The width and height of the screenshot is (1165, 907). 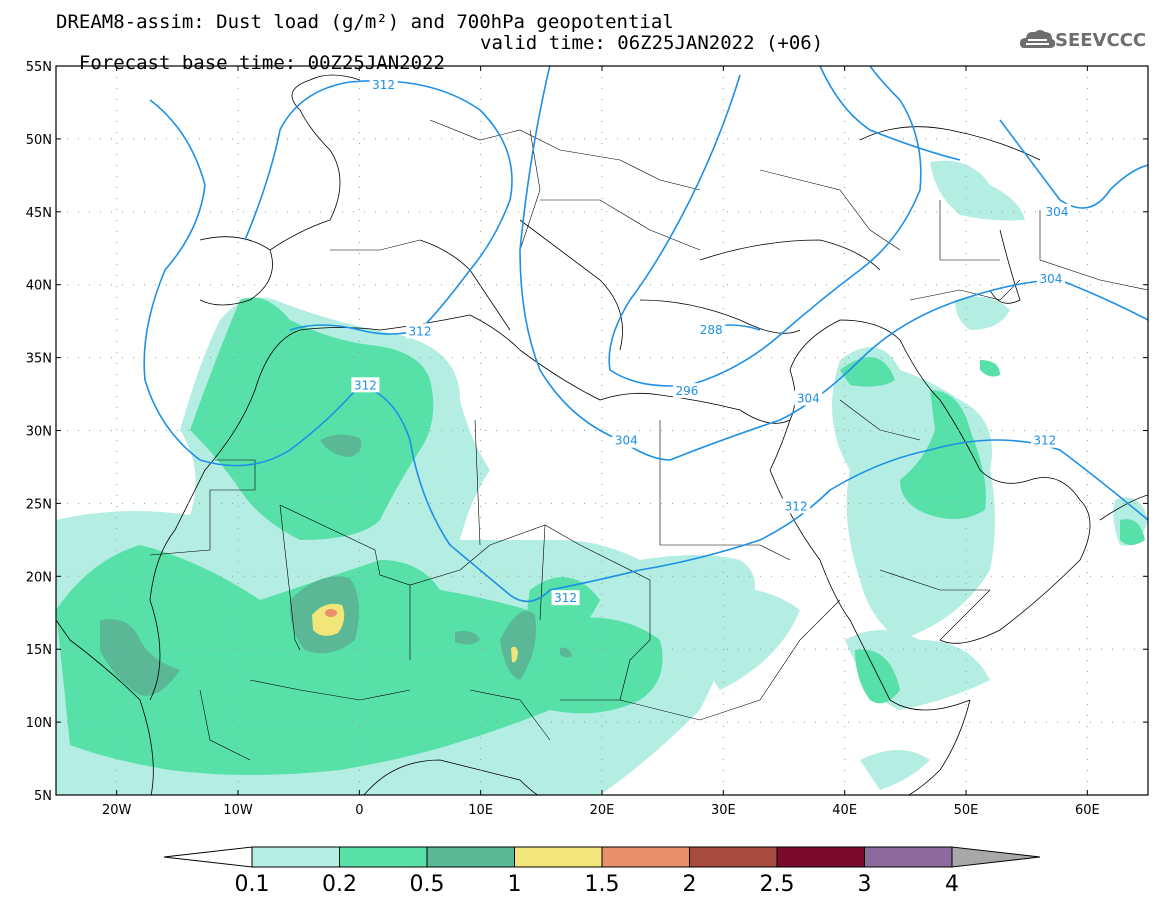 What do you see at coordinates (996, 857) in the screenshot?
I see `colorbar-over-triangle` at bounding box center [996, 857].